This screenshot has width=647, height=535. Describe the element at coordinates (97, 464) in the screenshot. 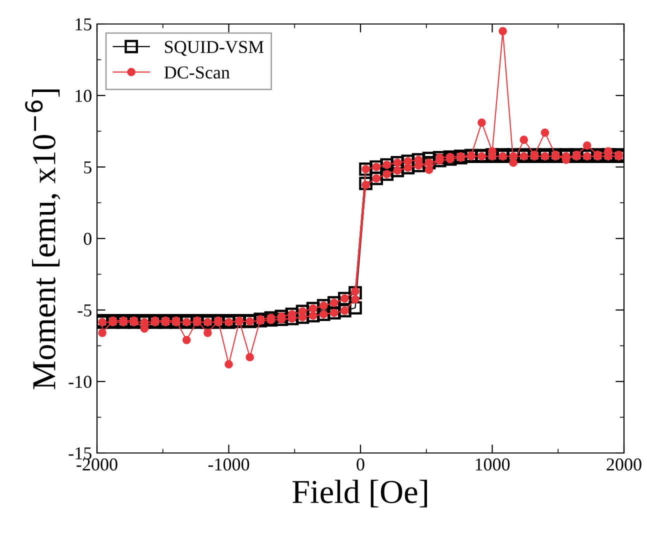

I see `x-tick-label: -2000` at that location.